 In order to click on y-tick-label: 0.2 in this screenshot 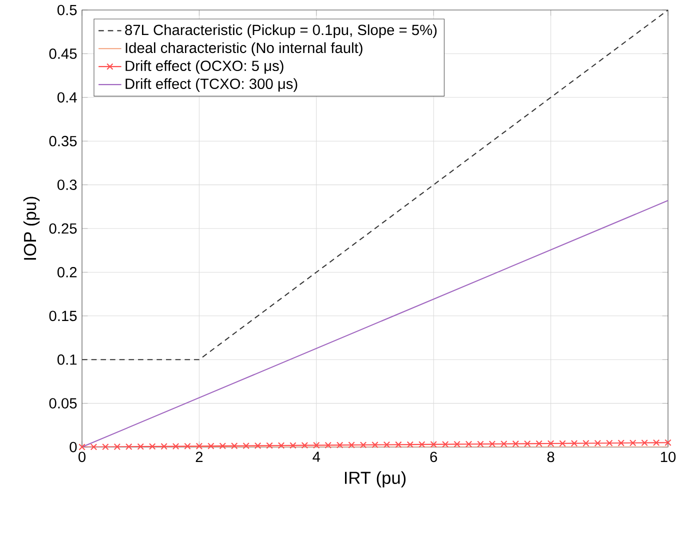, I will do `click(67, 272)`.